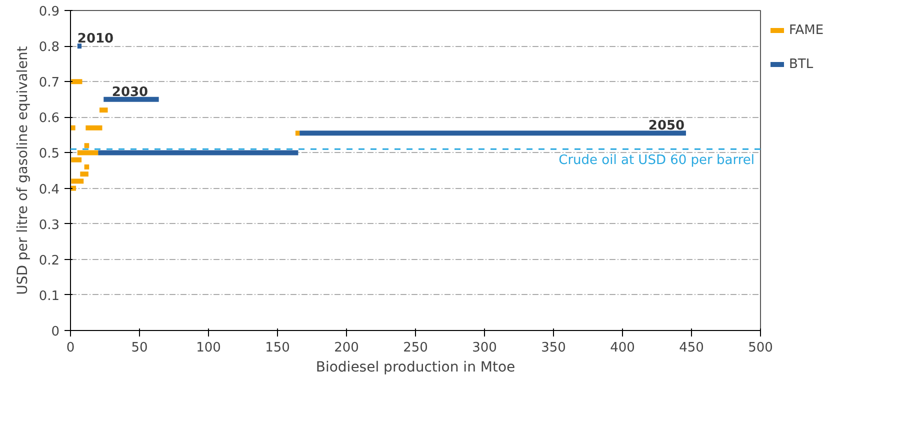 Image resolution: width=918 pixels, height=437 pixels. What do you see at coordinates (806, 30) in the screenshot?
I see `legend-label: FAME` at bounding box center [806, 30].